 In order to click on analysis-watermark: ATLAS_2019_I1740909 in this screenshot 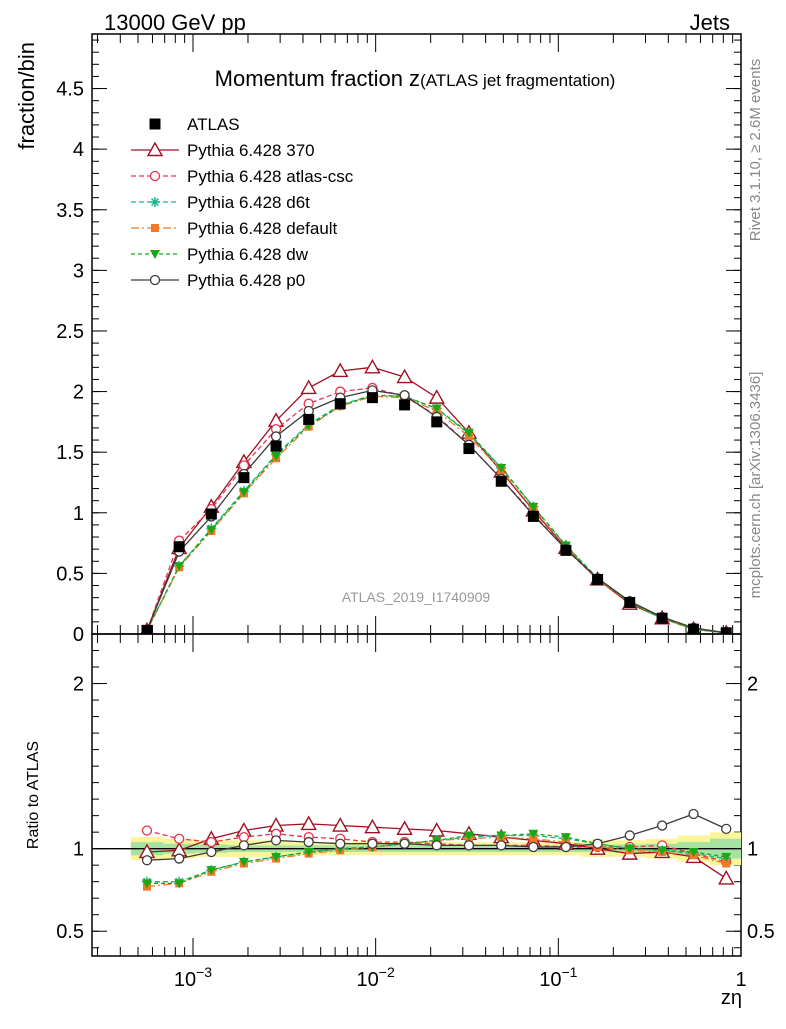, I will do `click(416, 597)`.